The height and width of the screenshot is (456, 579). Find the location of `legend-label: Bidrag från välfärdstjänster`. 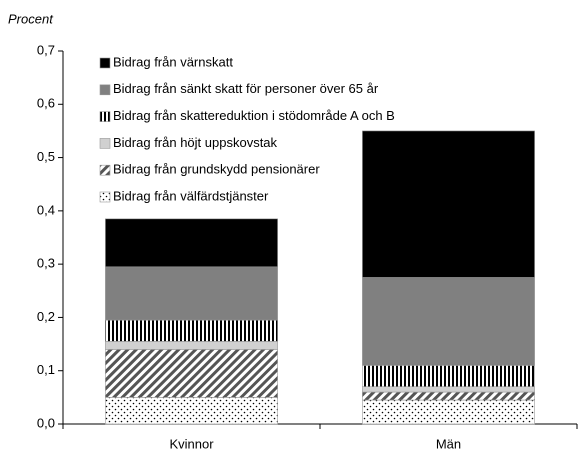

legend-label: Bidrag från välfärdstjänster is located at coordinates (191, 195).